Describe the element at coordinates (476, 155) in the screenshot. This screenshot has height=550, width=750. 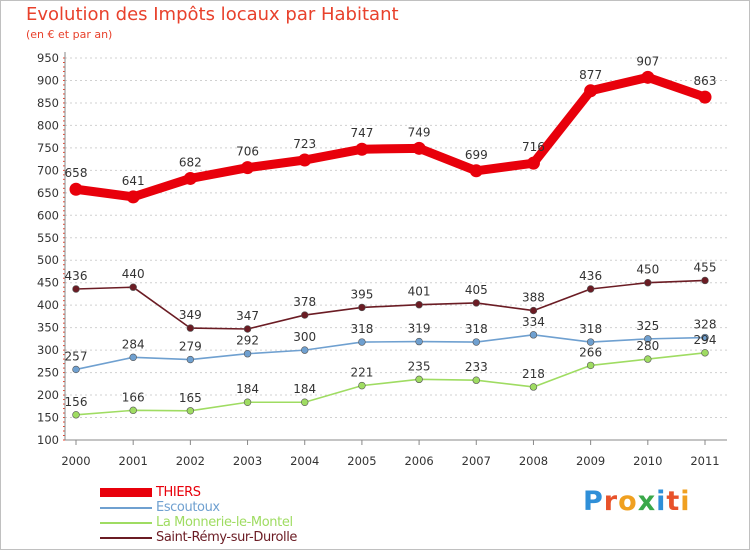
I see `data-label: 699` at that location.